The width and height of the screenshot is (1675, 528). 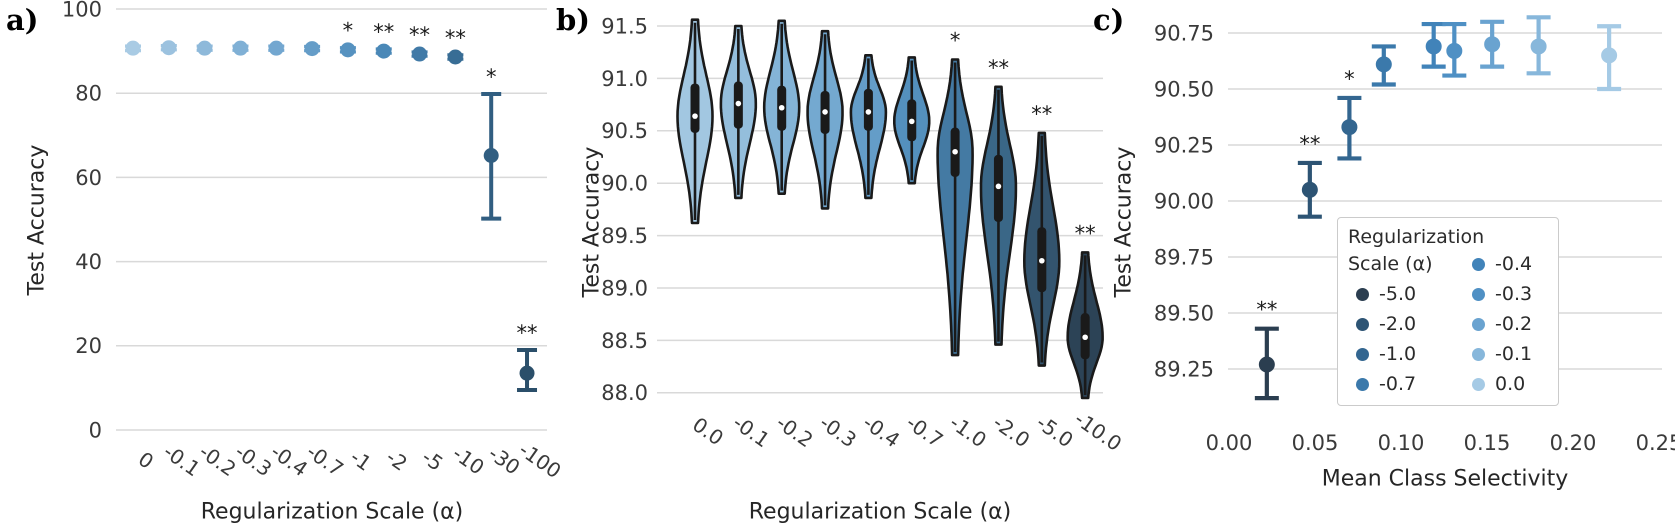 What do you see at coordinates (1184, 89) in the screenshot?
I see `panel-c-y-tick-label: 90.50` at bounding box center [1184, 89].